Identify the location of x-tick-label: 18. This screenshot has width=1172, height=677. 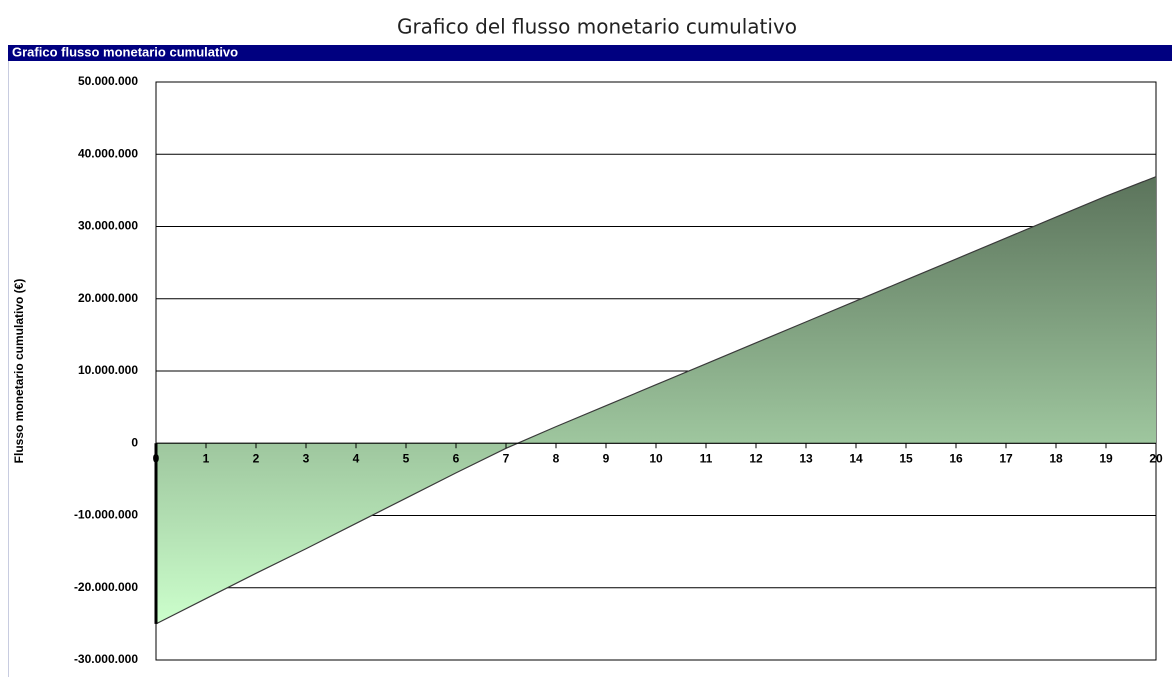
(1056, 458).